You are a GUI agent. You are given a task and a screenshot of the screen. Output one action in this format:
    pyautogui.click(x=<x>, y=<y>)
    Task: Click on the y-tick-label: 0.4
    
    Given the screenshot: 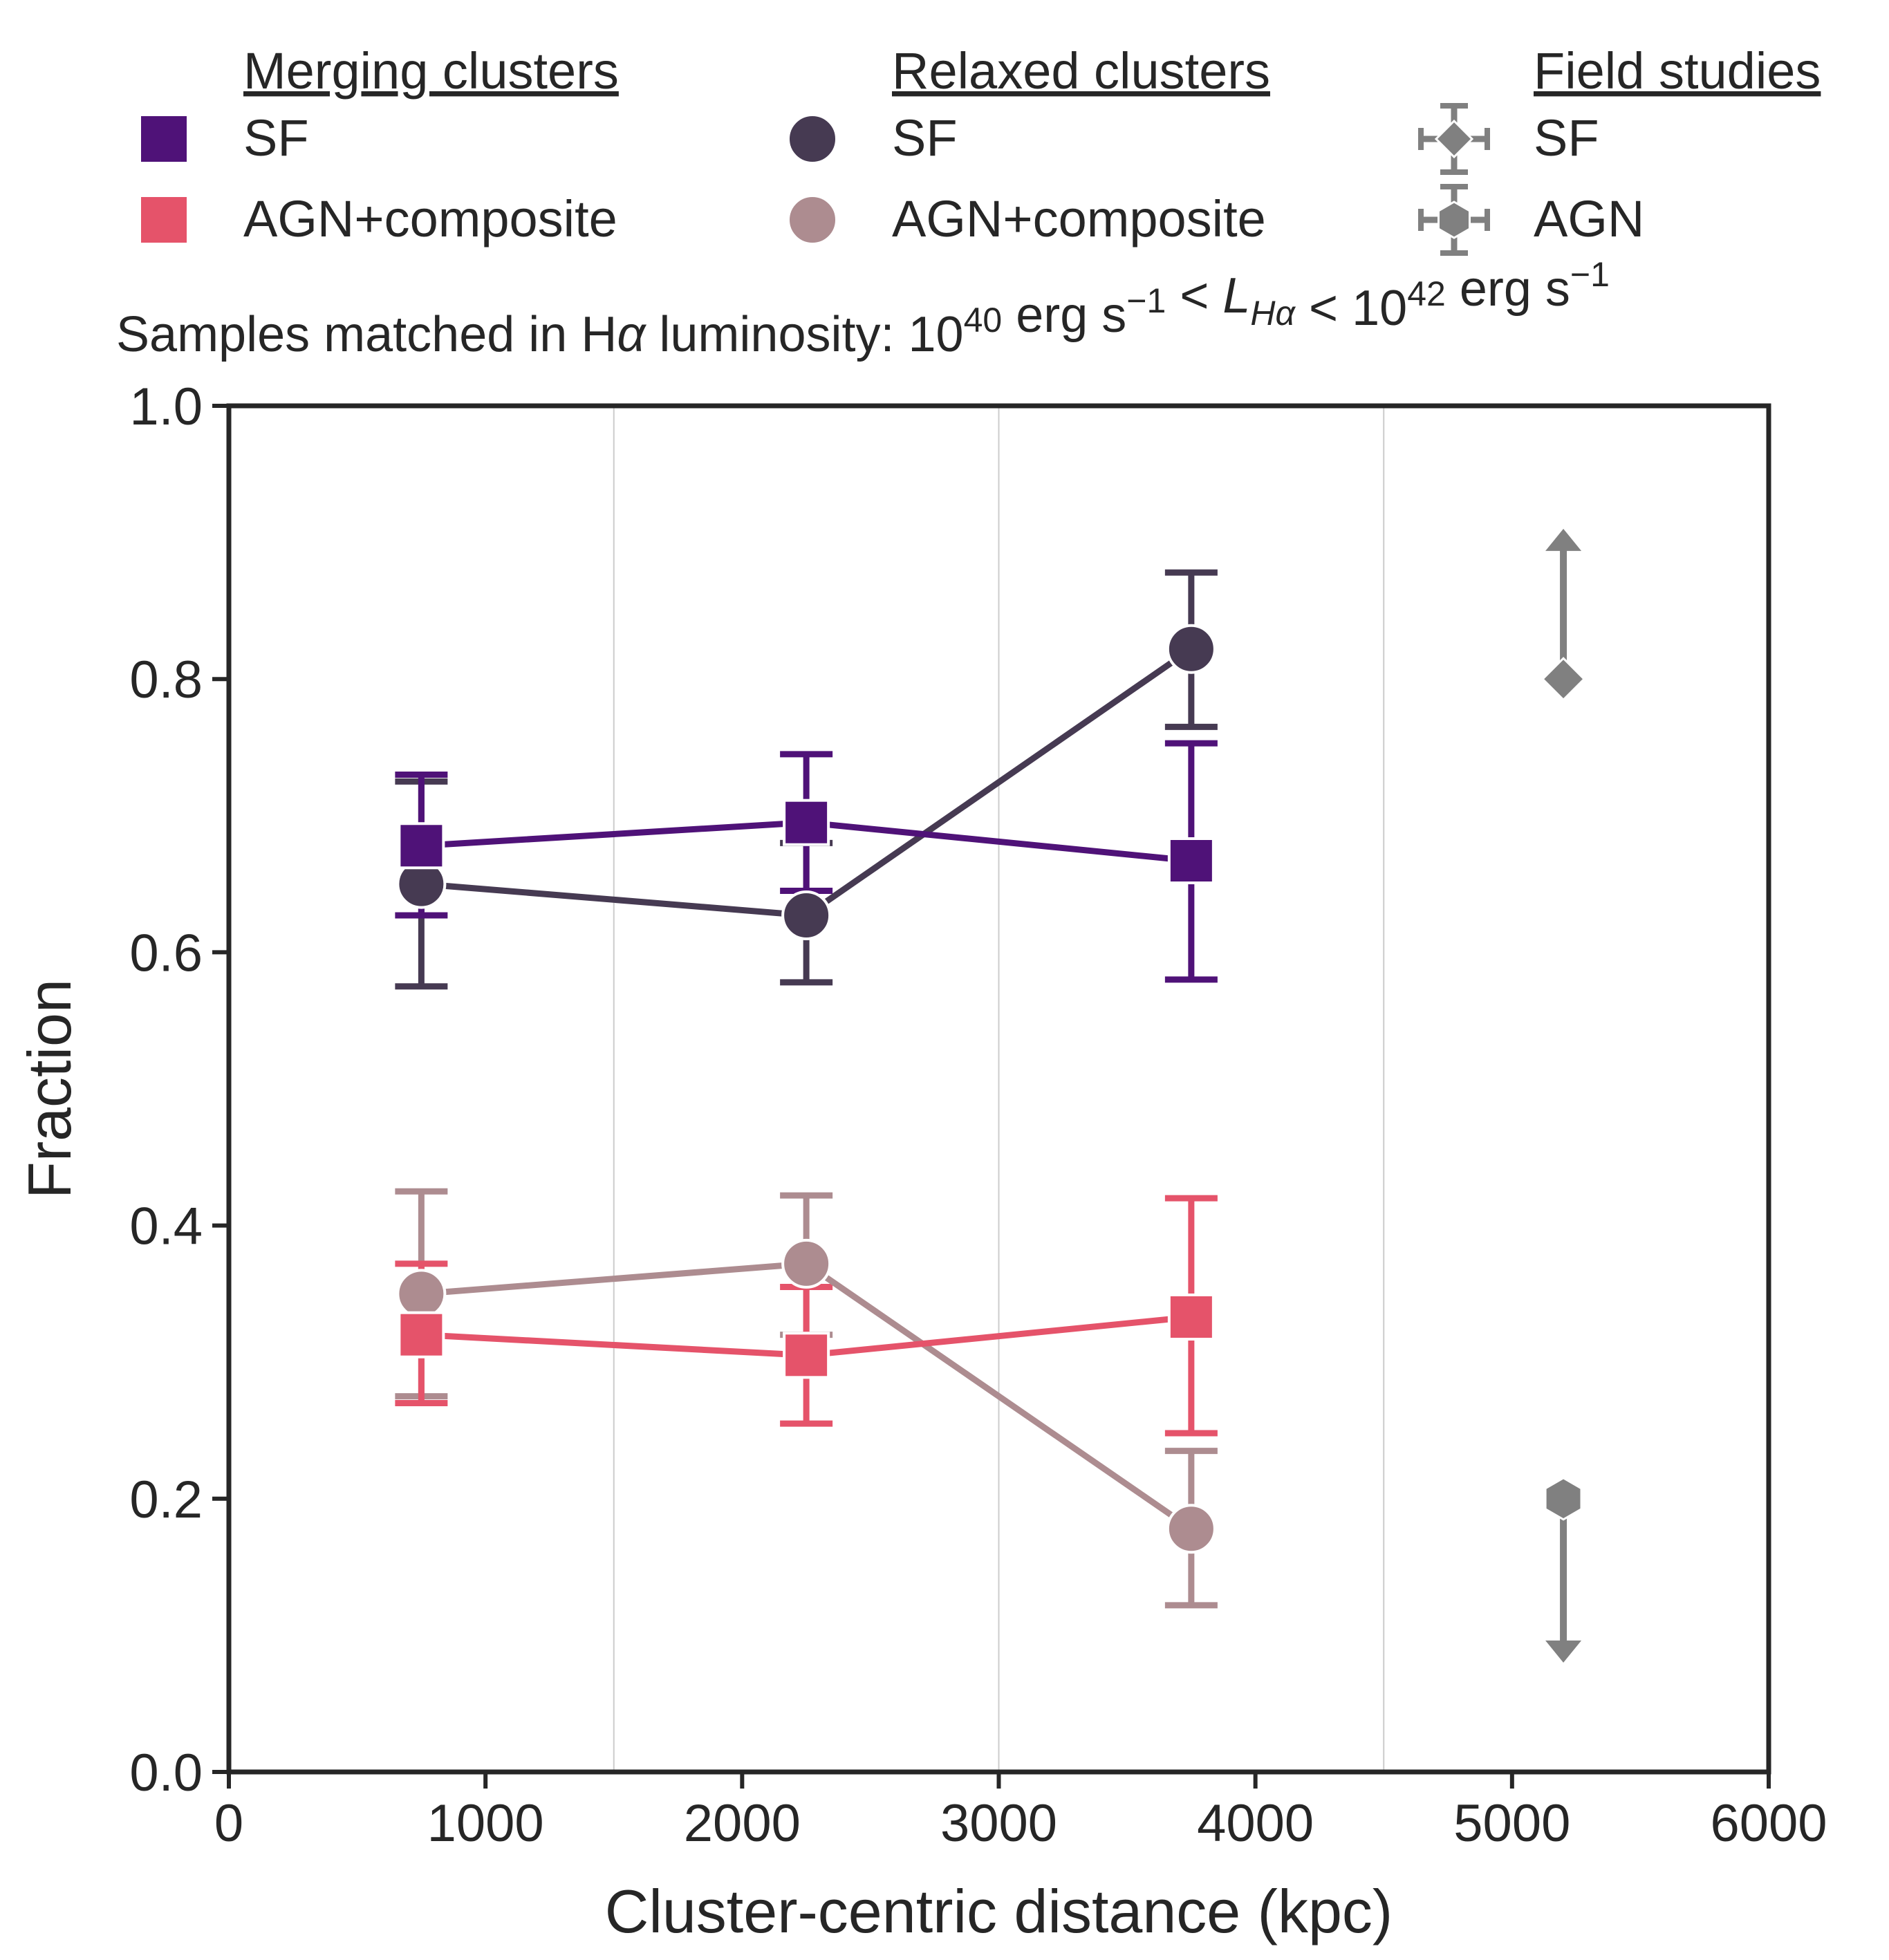 What is the action you would take?
    pyautogui.click(x=166, y=1226)
    